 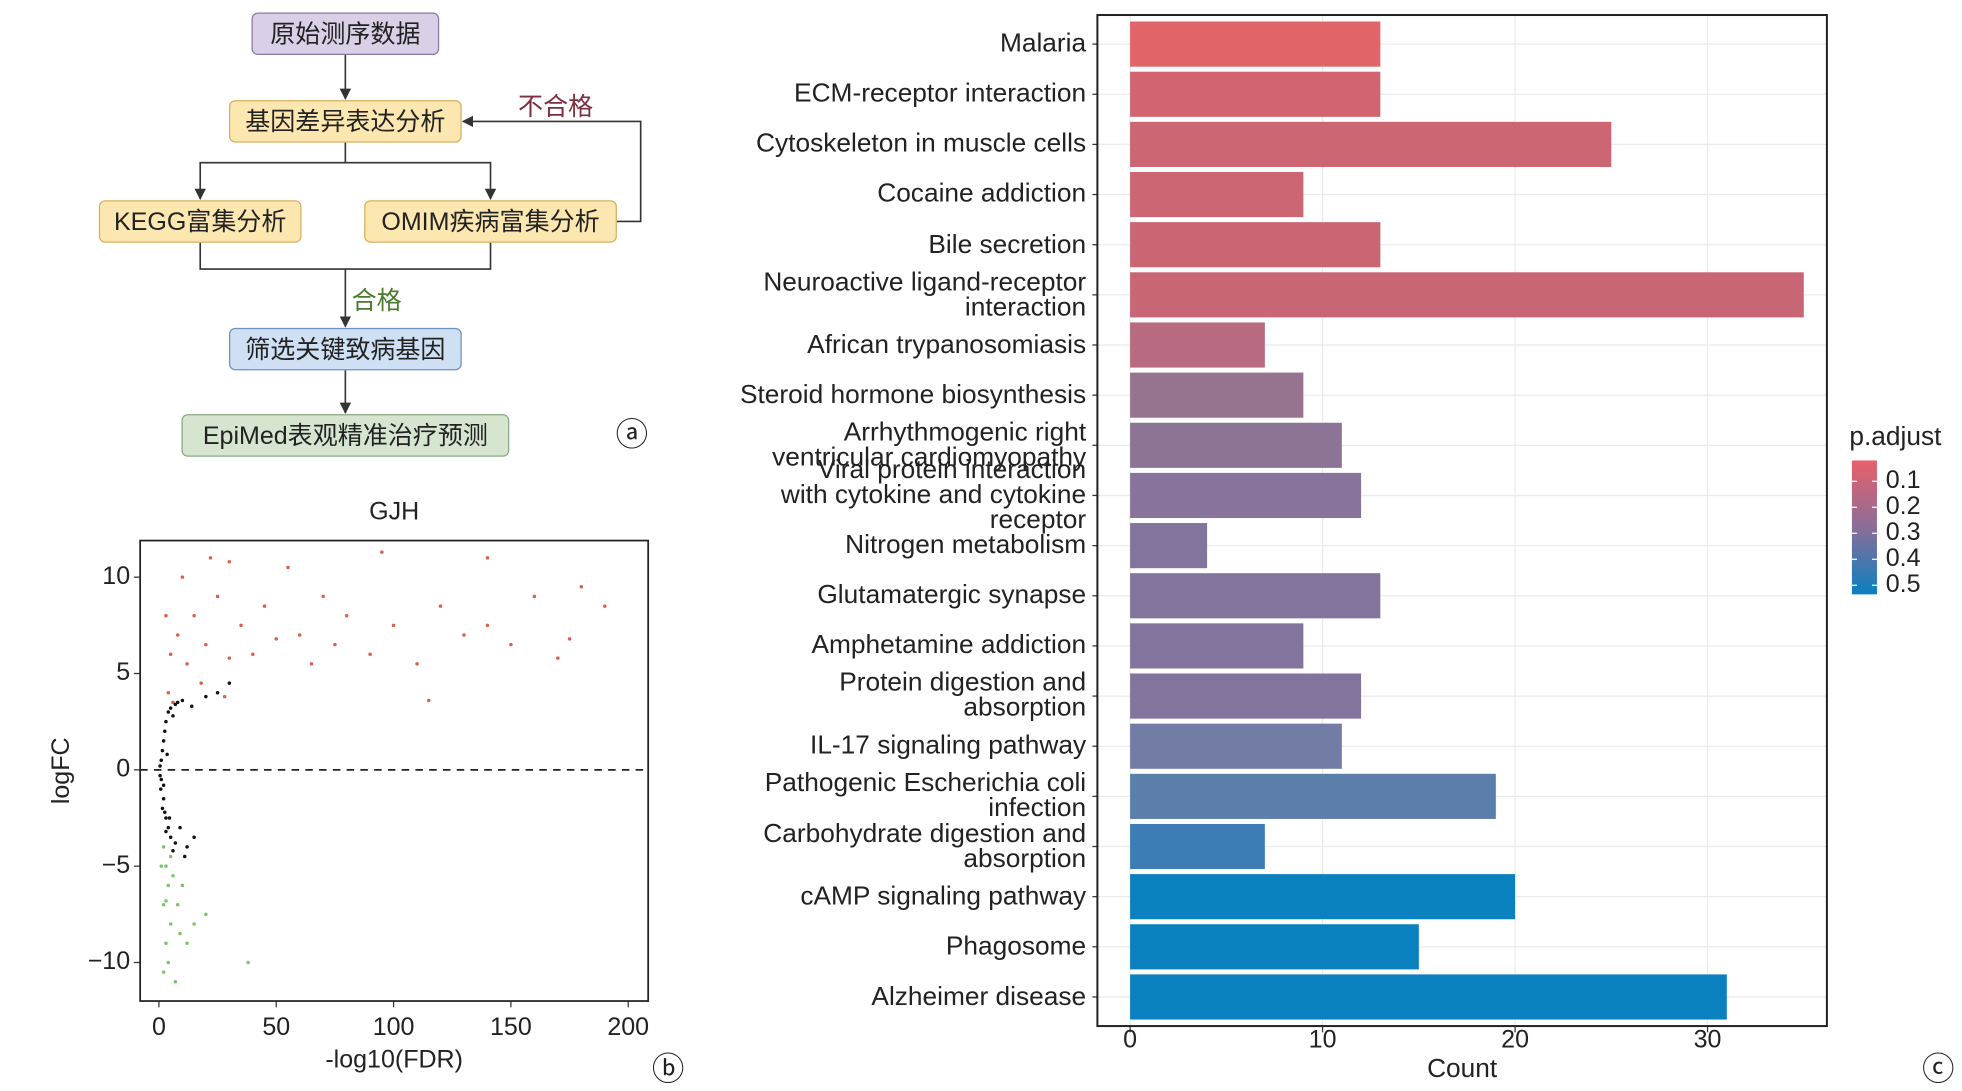 I want to click on category-label: Glutamatergic synapse, so click(x=952, y=595).